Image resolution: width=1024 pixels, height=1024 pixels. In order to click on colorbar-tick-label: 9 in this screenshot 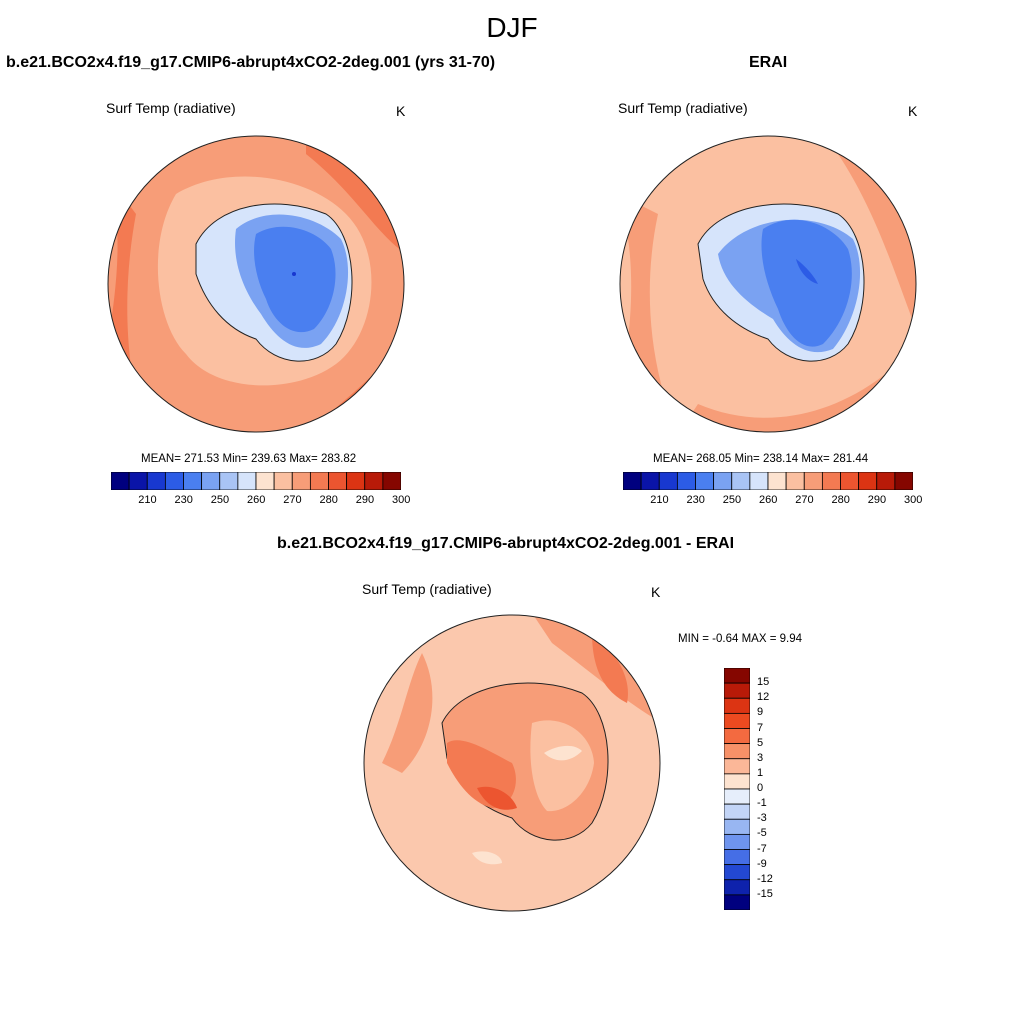, I will do `click(760, 712)`.